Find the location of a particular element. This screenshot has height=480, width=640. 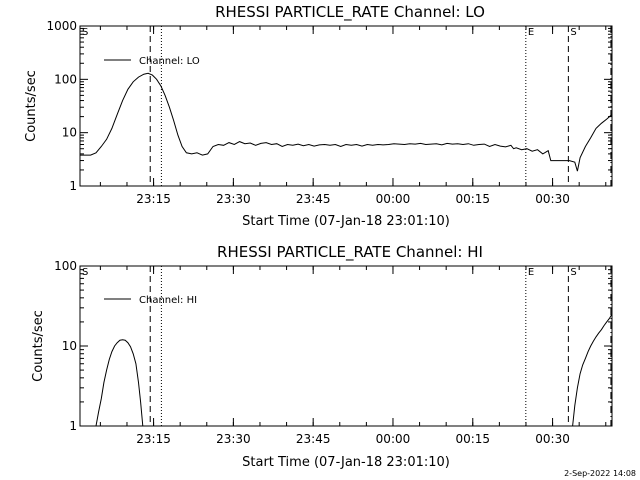

legend: Channel: LO is located at coordinates (152, 61).